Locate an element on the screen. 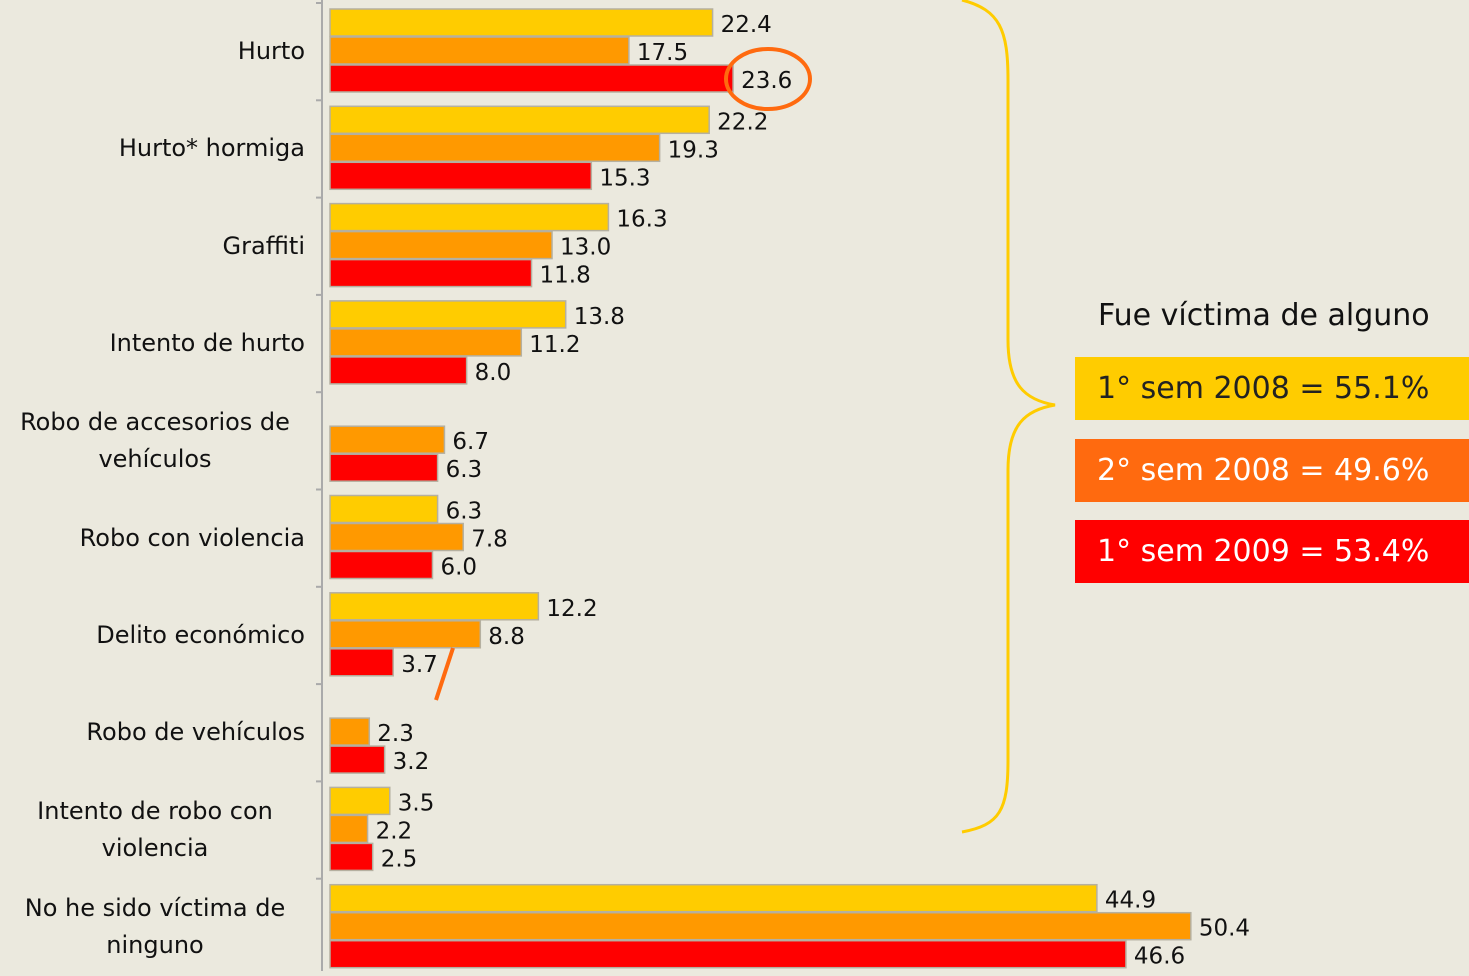 The image size is (1469, 976). value-label: 7.8 is located at coordinates (489, 540).